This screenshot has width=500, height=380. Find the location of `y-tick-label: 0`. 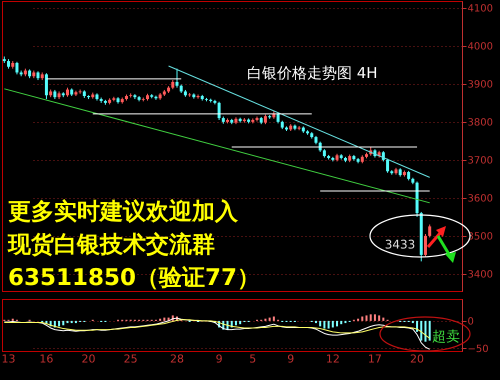

y-tick-label: 0 is located at coordinates (471, 322).